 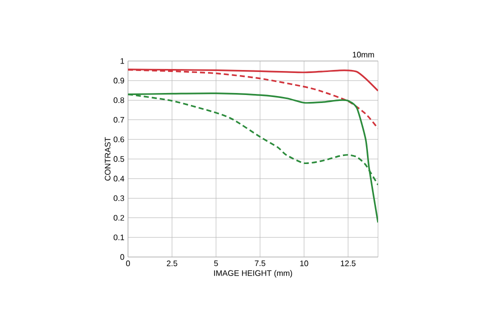 What do you see at coordinates (304, 263) in the screenshot?
I see `x-tick-label: 10` at bounding box center [304, 263].